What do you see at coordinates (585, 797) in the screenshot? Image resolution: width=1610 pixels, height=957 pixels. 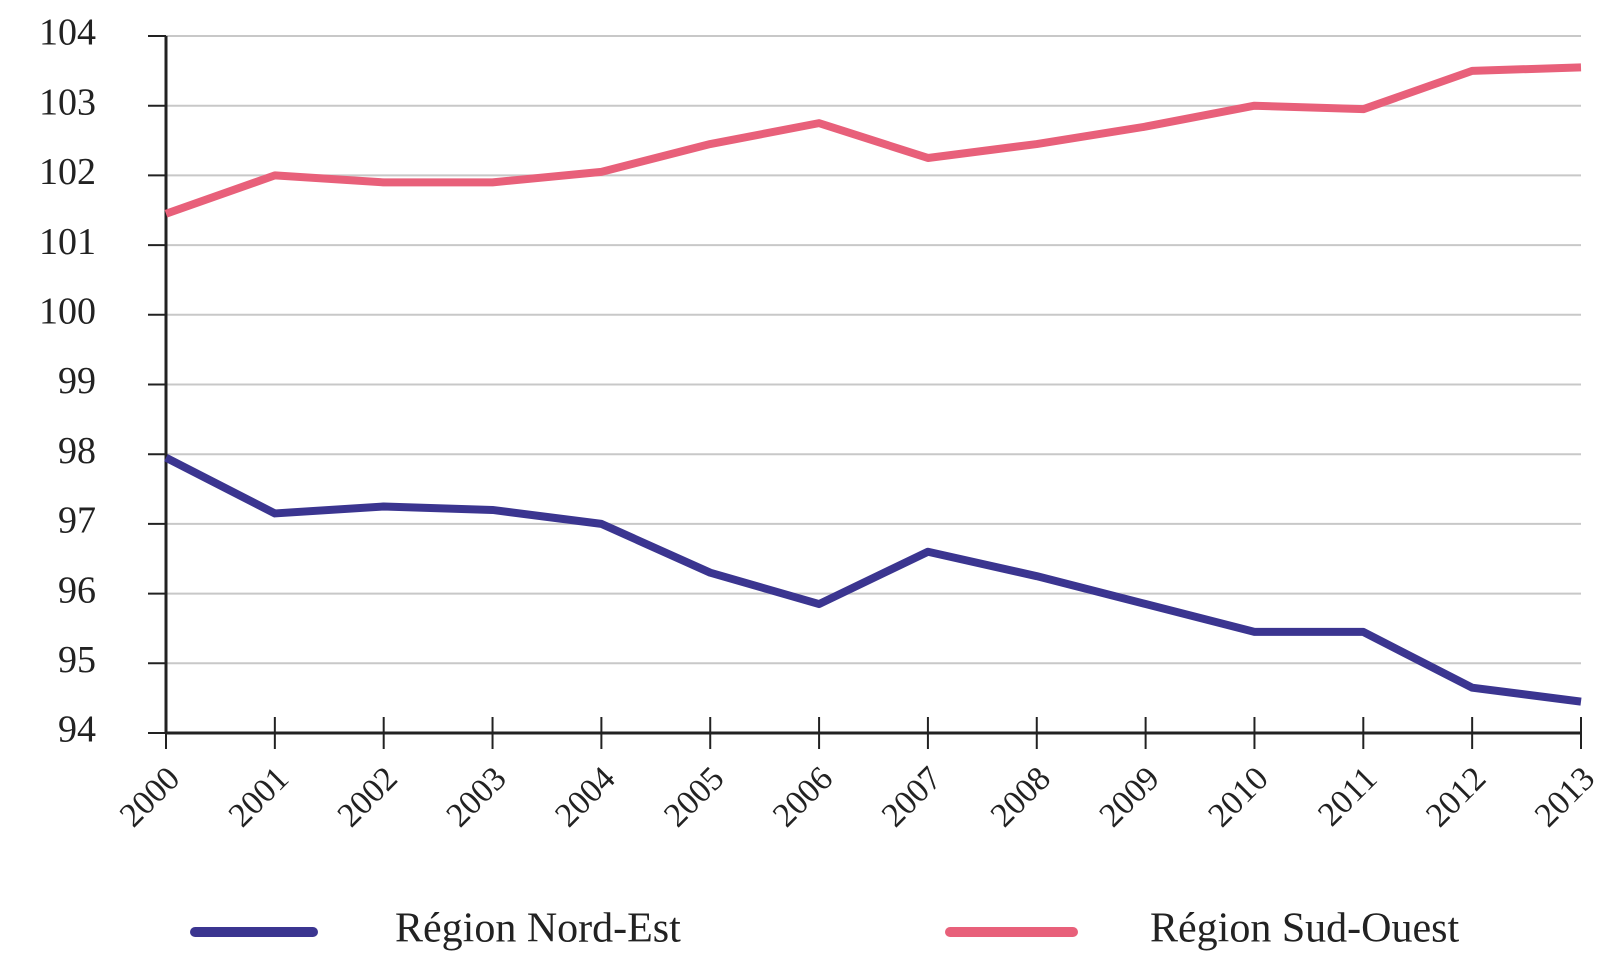 I see `x-tick-label: 2004` at bounding box center [585, 797].